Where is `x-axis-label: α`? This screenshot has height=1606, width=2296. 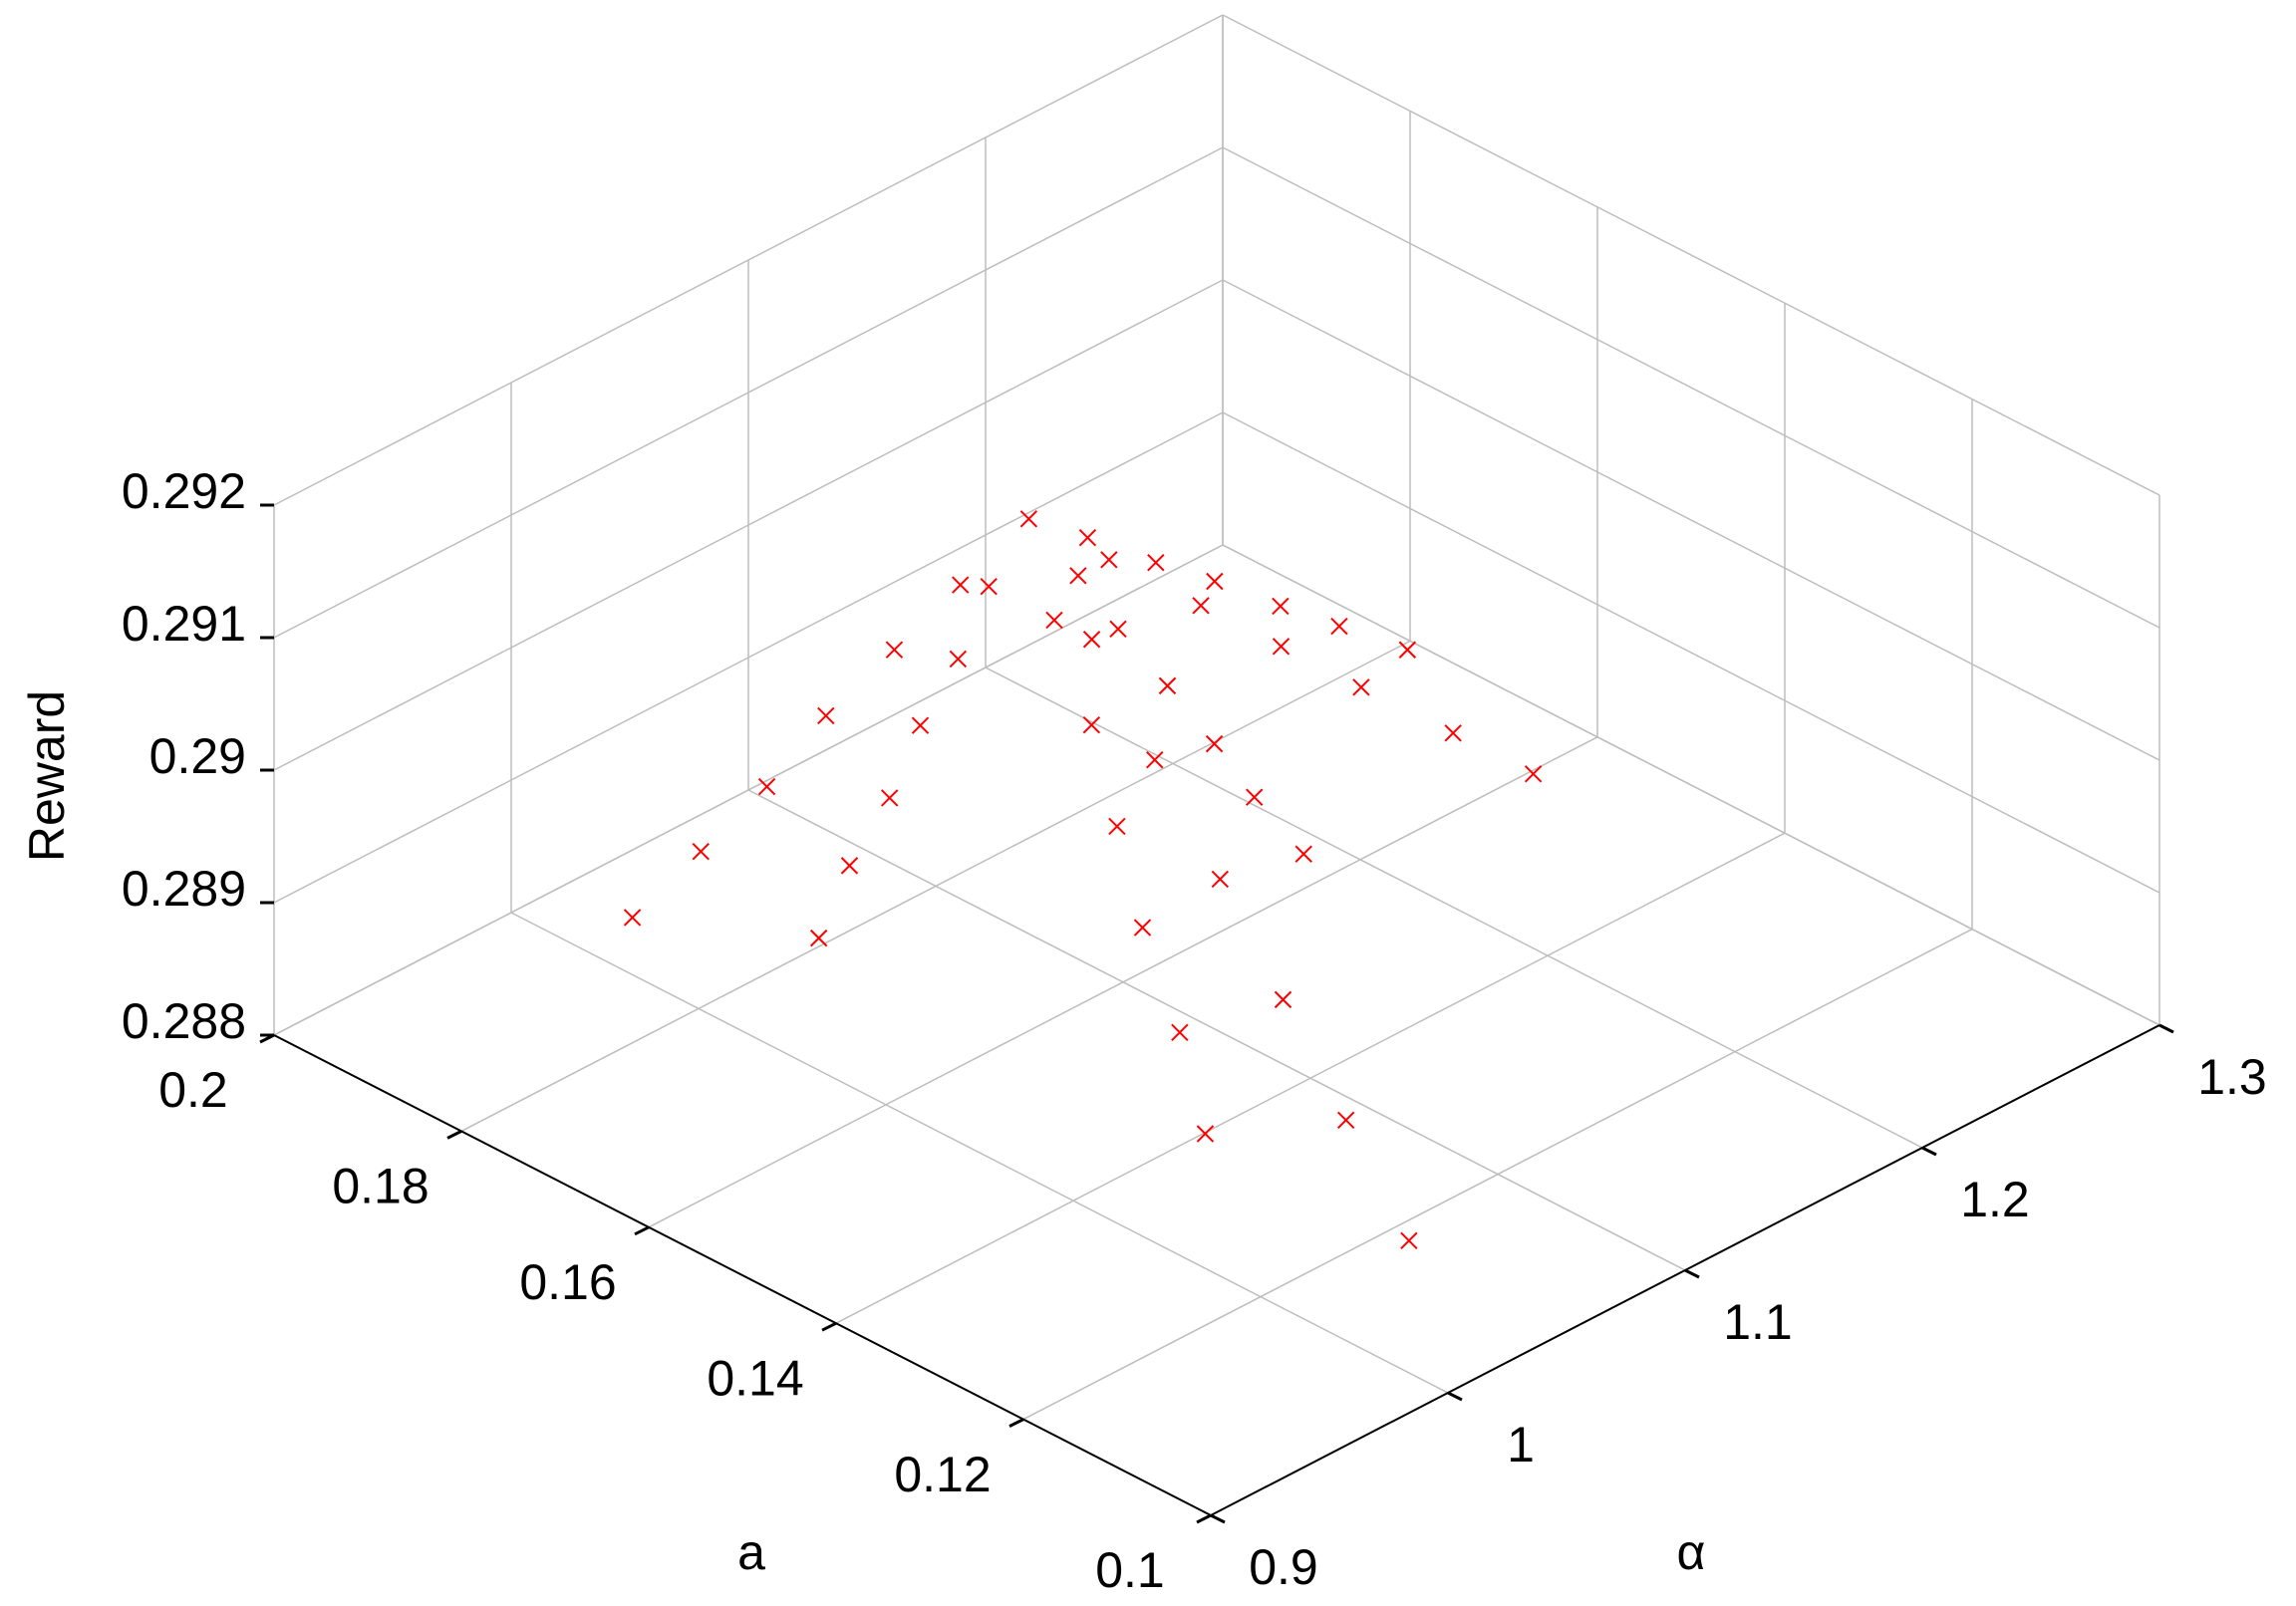
x-axis-label: α is located at coordinates (1691, 1552).